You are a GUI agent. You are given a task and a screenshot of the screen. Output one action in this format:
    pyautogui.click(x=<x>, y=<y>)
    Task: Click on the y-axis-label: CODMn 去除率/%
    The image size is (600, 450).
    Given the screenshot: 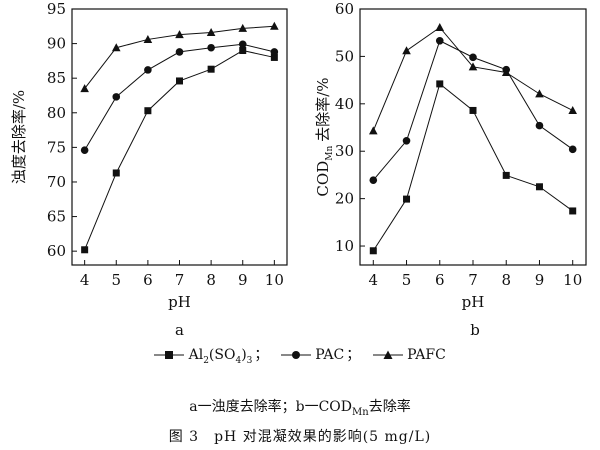 What is the action you would take?
    pyautogui.click(x=324, y=136)
    